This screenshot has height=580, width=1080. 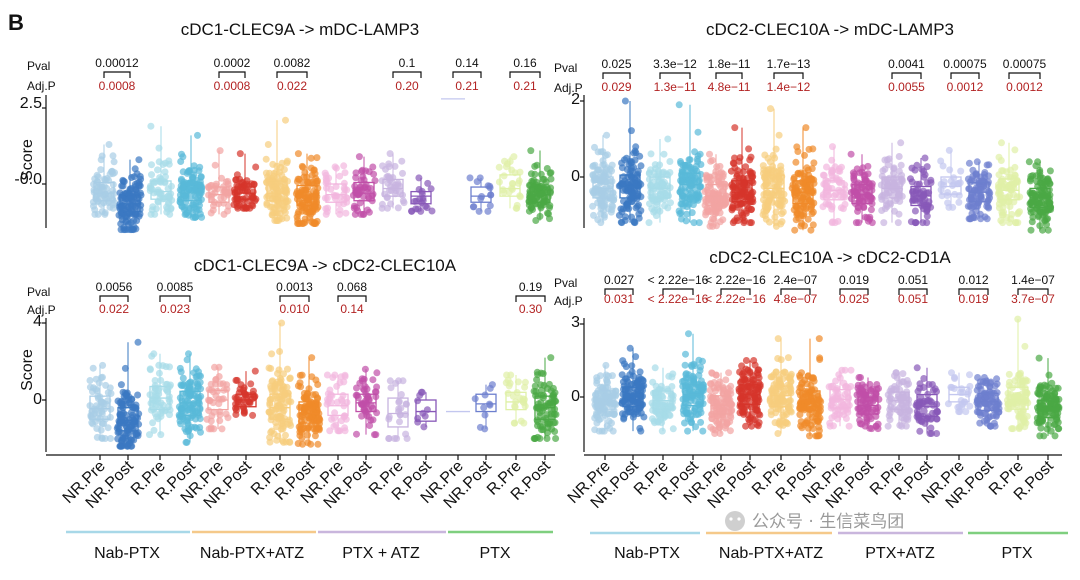 What do you see at coordinates (407, 74) in the screenshot?
I see `significance-bracket` at bounding box center [407, 74].